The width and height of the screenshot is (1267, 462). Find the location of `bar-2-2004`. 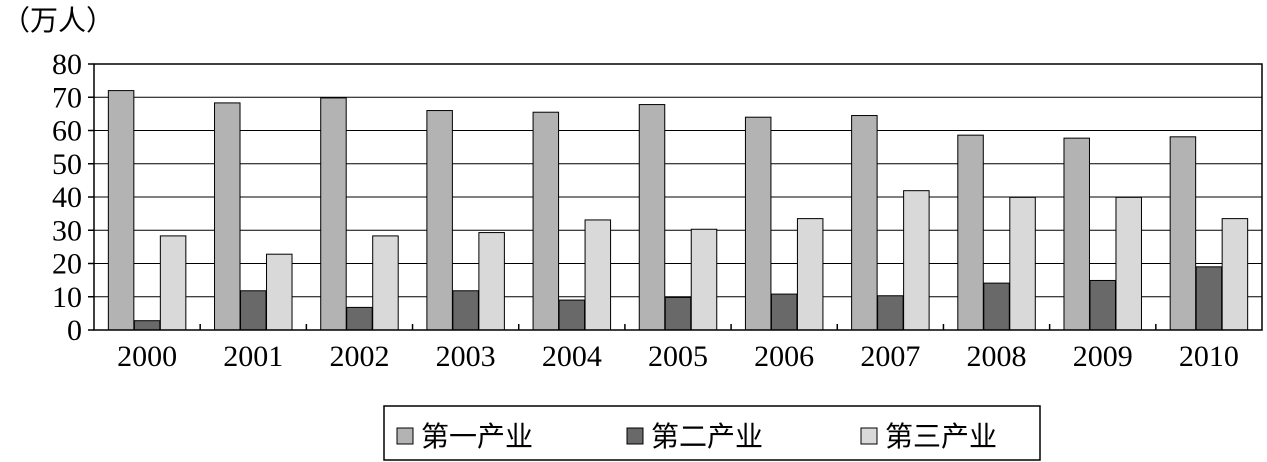

bar-2-2004 is located at coordinates (572, 315).